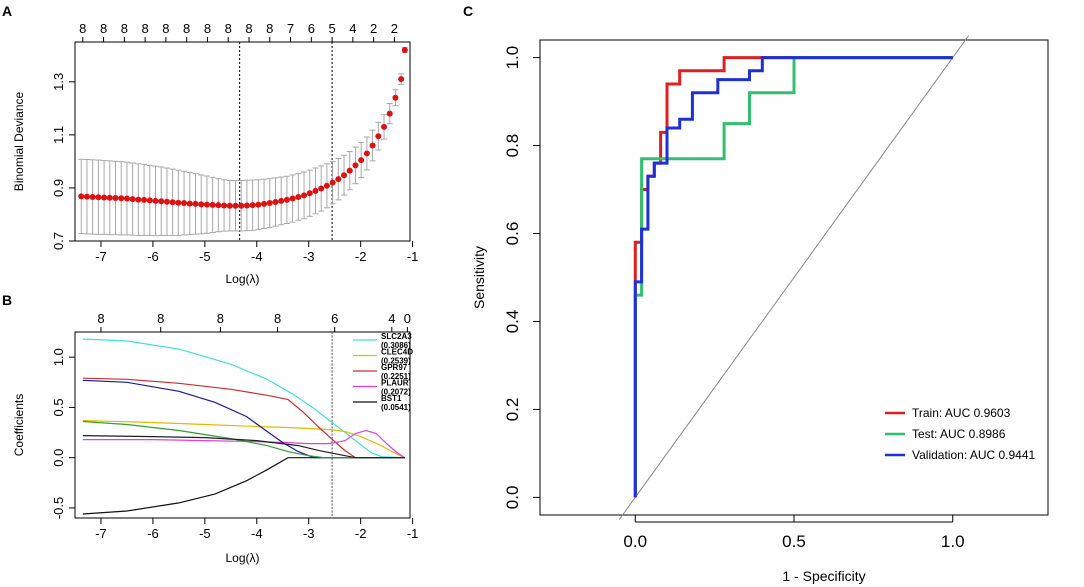  Describe the element at coordinates (19, 141) in the screenshot. I see `y-axis-label: Binomial Deviance` at that location.